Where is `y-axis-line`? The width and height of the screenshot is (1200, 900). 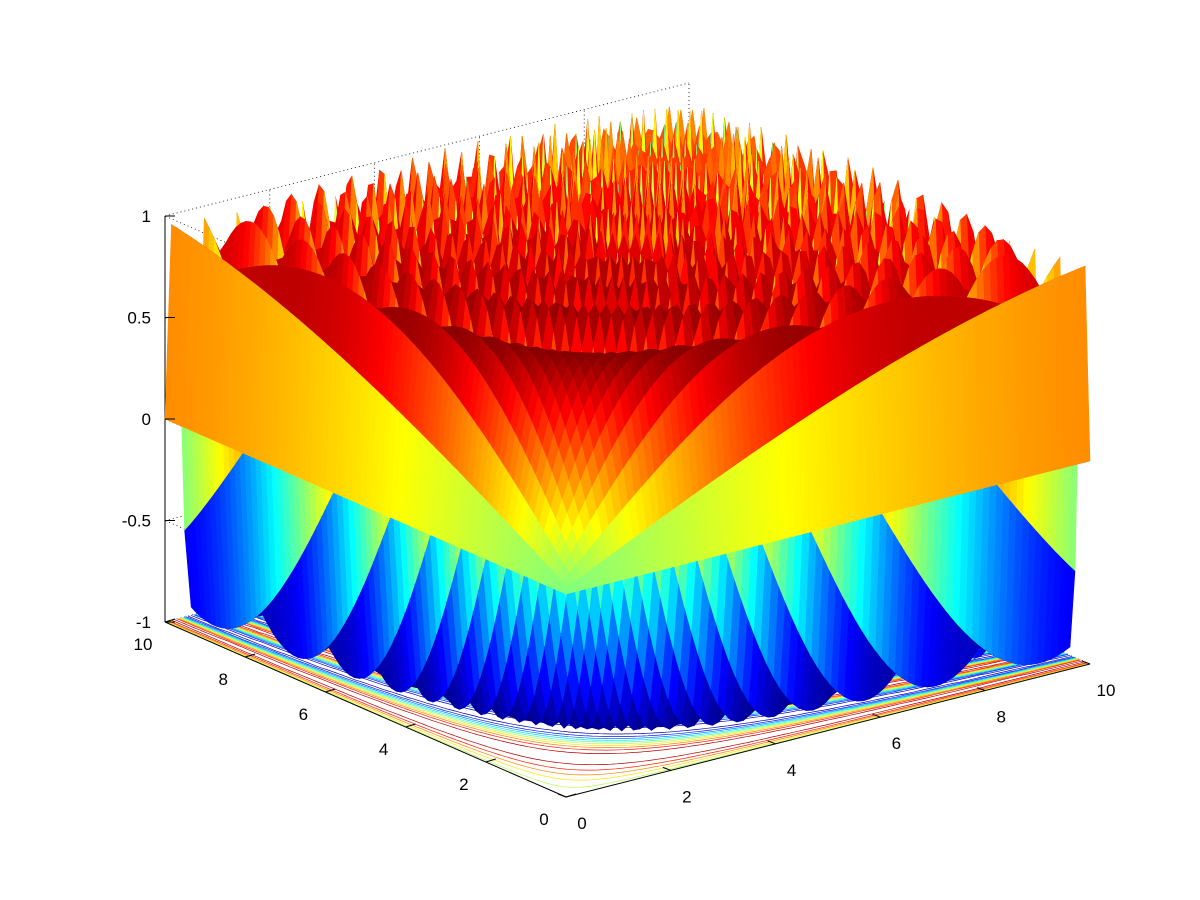
y-axis-line is located at coordinates (365, 709).